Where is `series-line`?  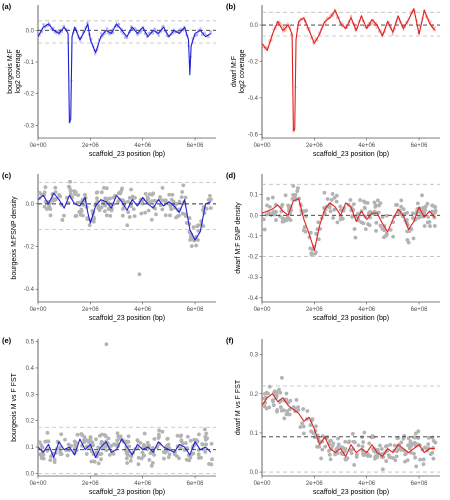
series-line is located at coordinates (125, 448).